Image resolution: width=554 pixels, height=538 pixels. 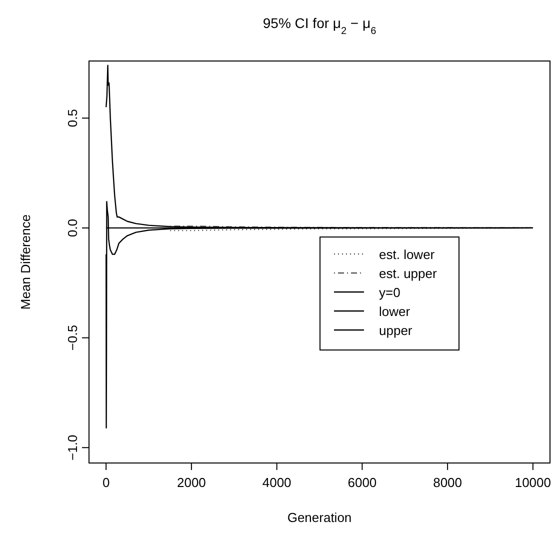 What do you see at coordinates (319, 517) in the screenshot?
I see `x-axis-title: Generation` at bounding box center [319, 517].